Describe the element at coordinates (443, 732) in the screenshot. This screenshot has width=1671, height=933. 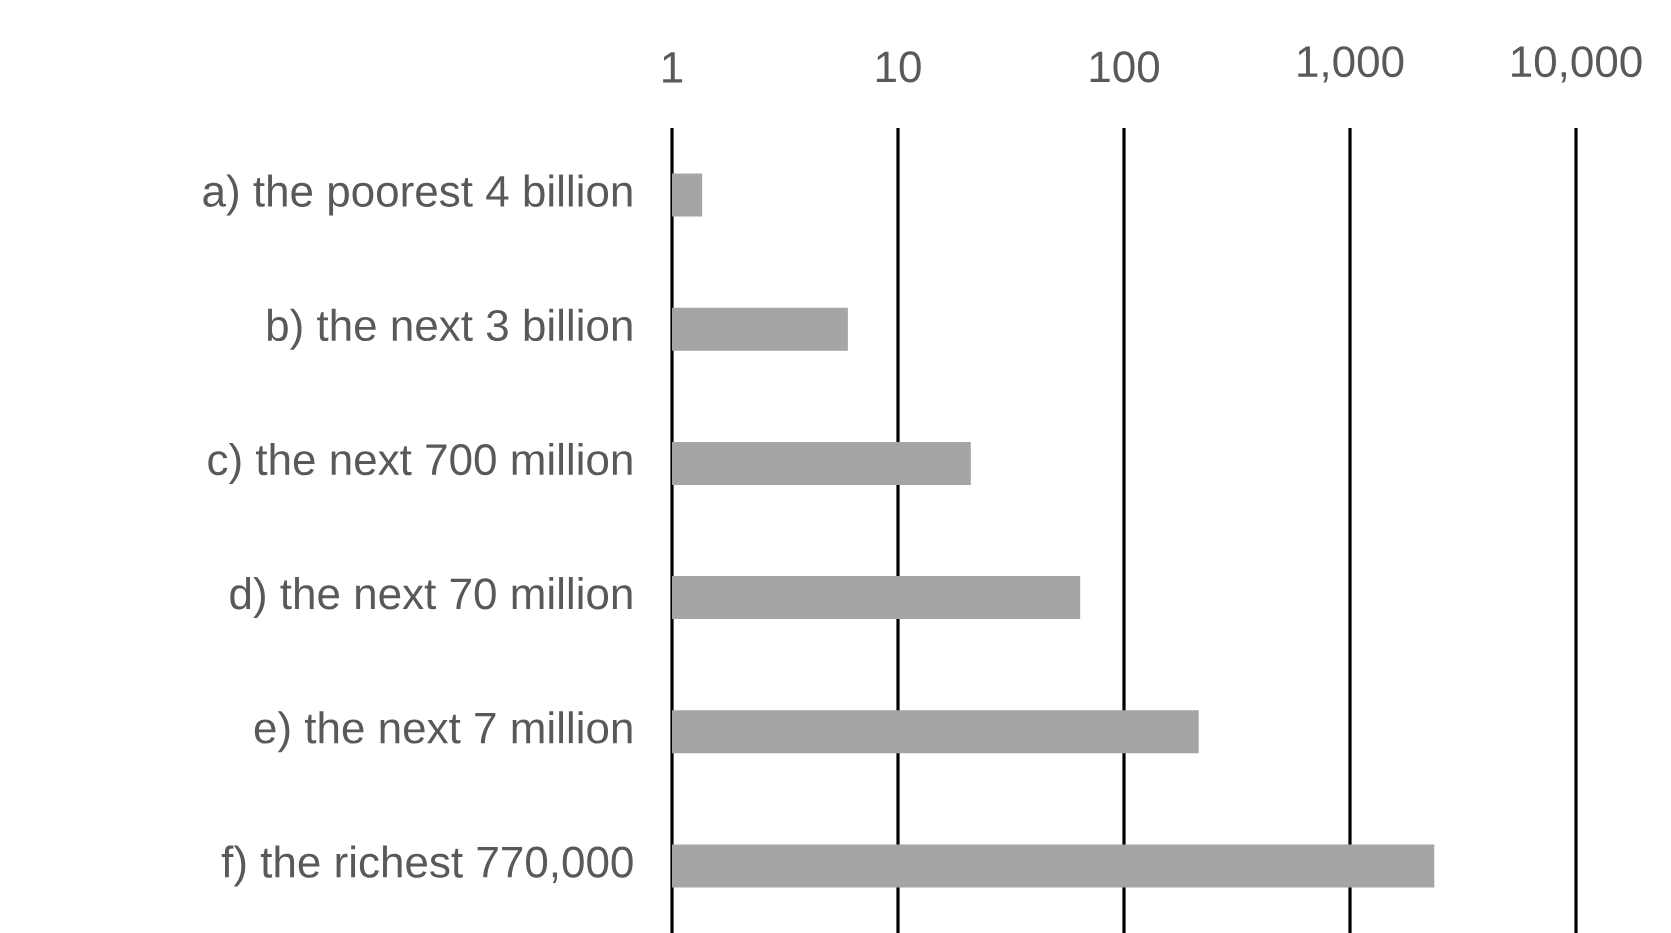
I see `y-tick-label: e) the next 7 million` at that location.